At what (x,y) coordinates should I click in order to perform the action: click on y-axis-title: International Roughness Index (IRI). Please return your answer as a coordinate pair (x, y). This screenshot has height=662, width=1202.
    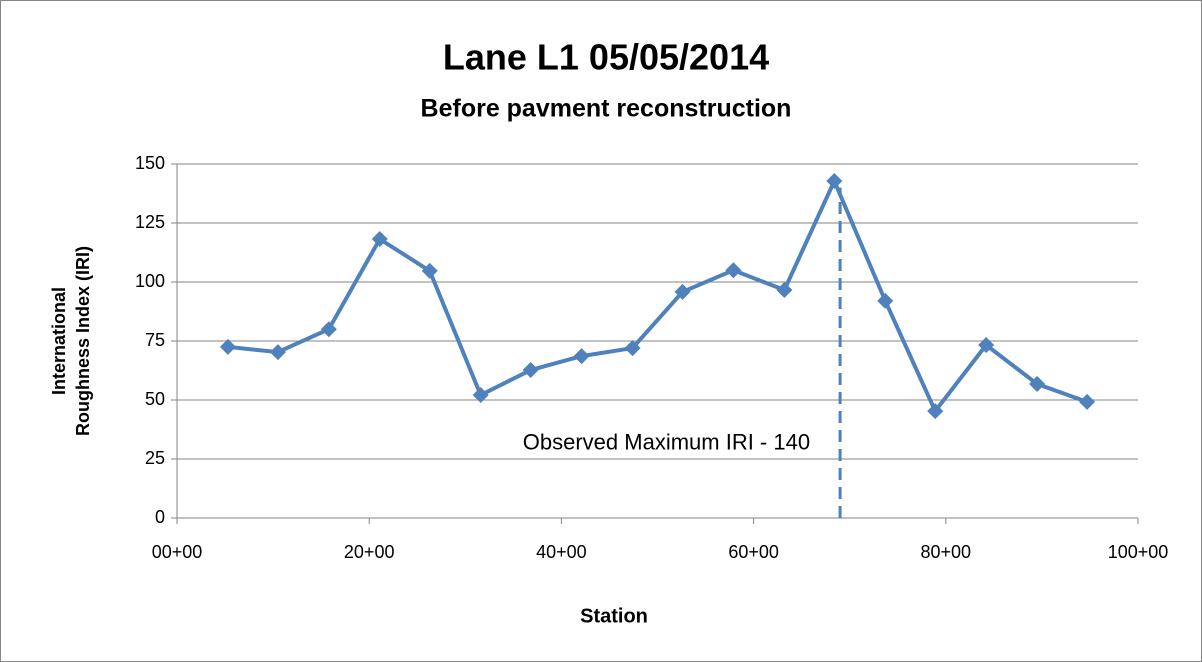
    Looking at the image, I should click on (71, 341).